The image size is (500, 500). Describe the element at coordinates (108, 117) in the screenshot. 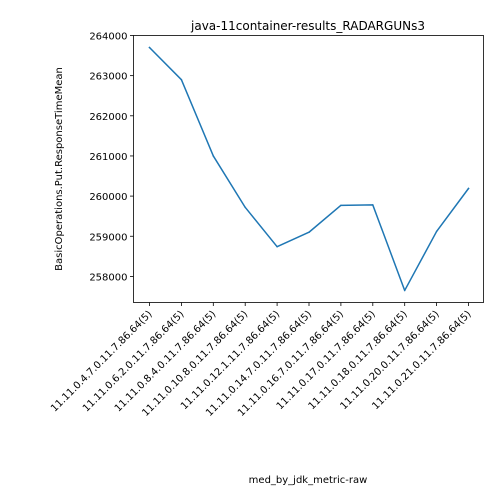

I see `y-tick-label: 262000` at that location.